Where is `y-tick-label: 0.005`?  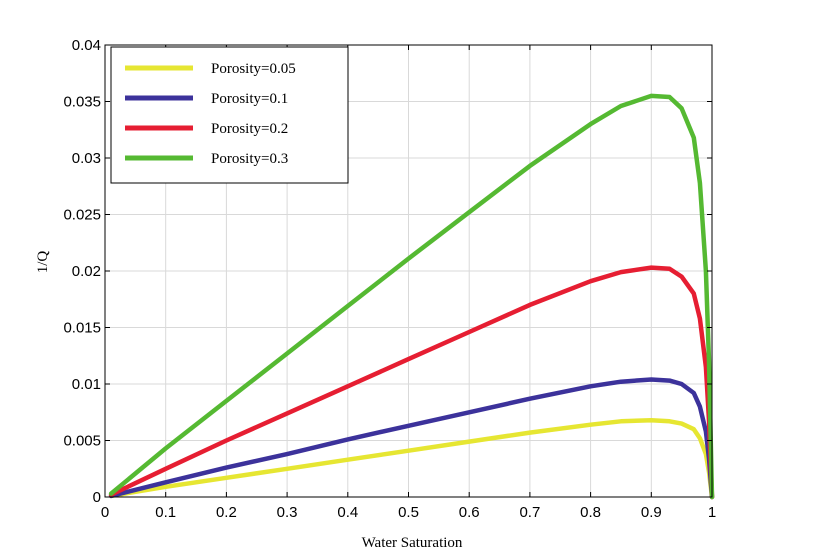 y-tick-label: 0.005 is located at coordinates (82, 441).